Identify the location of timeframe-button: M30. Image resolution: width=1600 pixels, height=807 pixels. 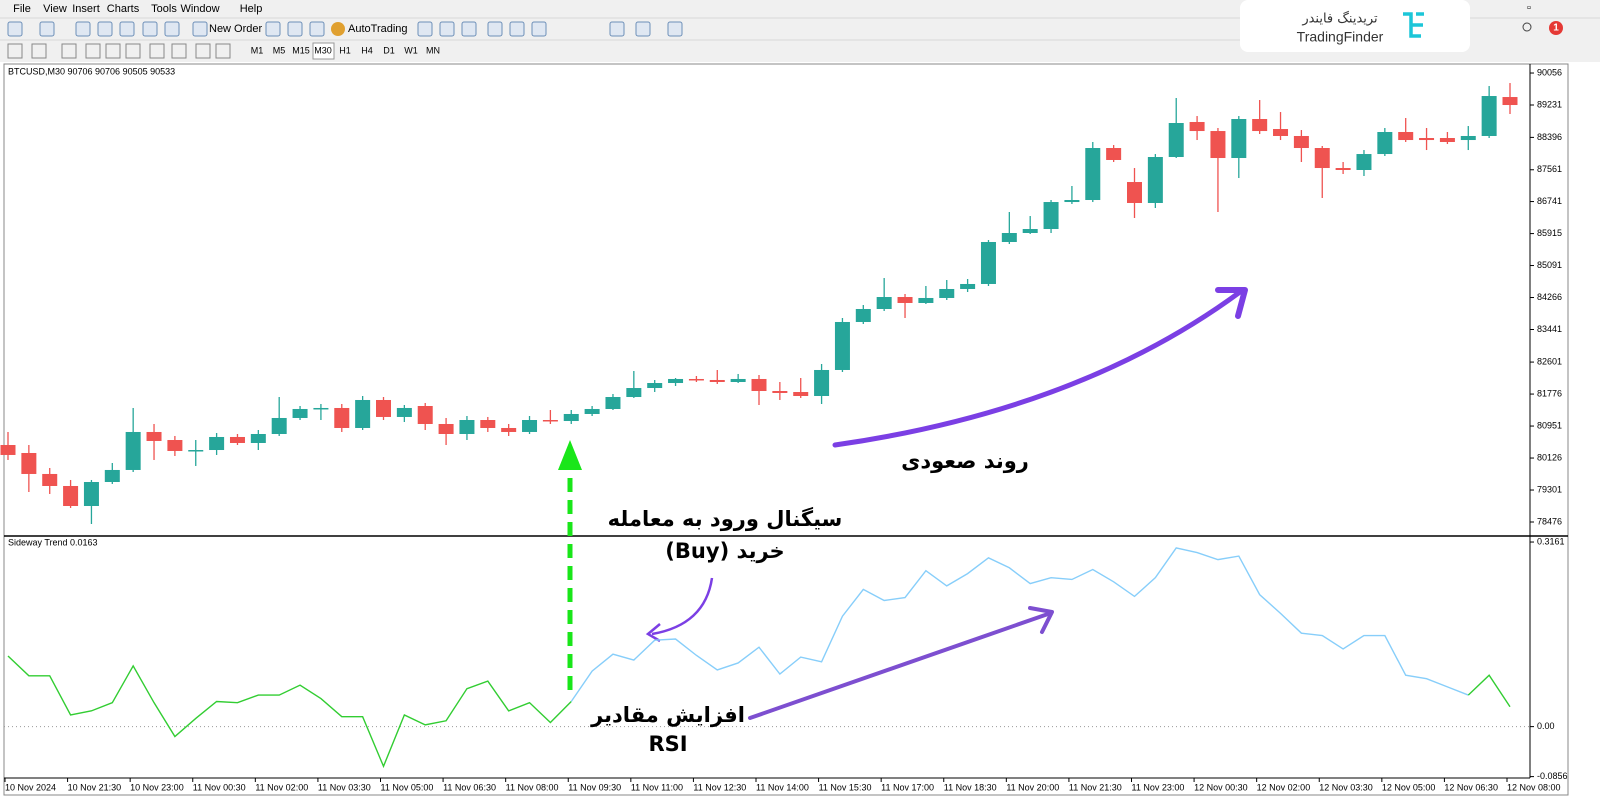
(323, 50).